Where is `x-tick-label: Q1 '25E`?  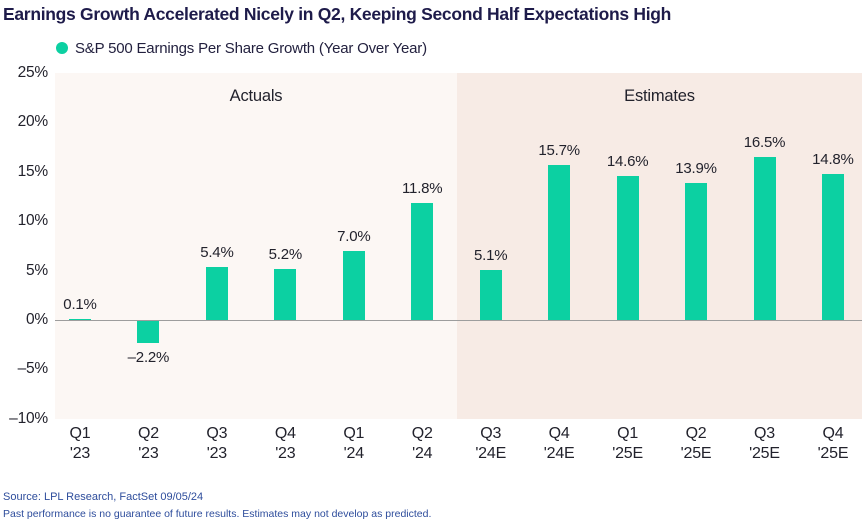 x-tick-label: Q1 '25E is located at coordinates (627, 443).